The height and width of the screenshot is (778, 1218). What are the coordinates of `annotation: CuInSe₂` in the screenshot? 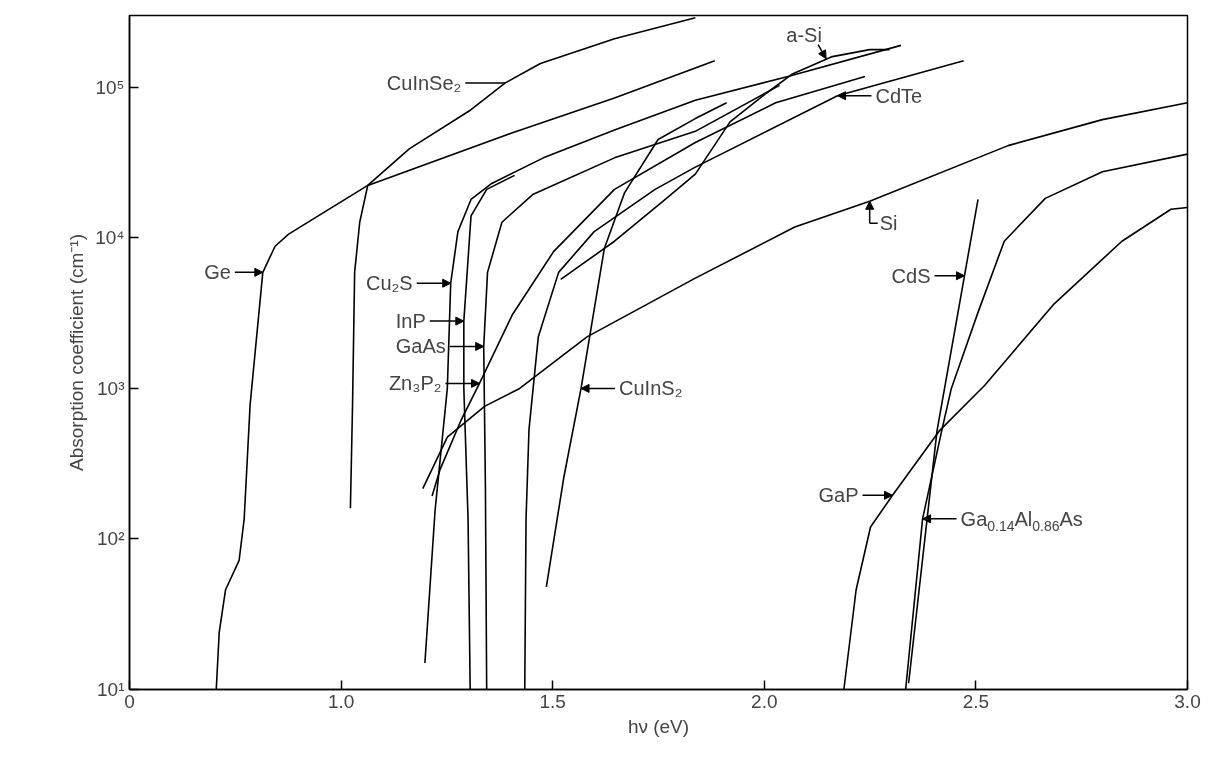 It's located at (424, 82).